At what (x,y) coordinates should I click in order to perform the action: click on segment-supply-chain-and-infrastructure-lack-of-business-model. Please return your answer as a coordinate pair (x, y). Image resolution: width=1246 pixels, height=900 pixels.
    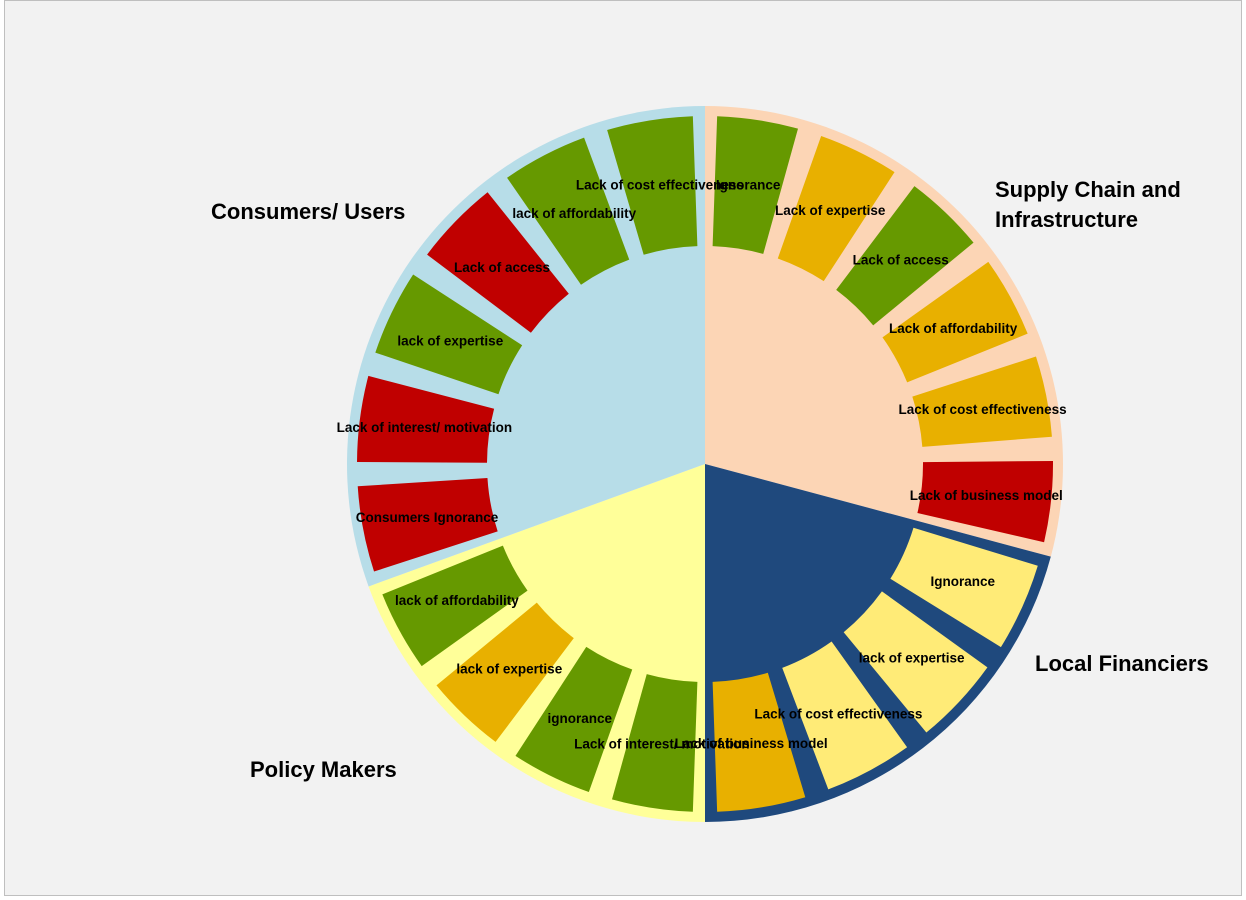
    Looking at the image, I should click on (985, 501).